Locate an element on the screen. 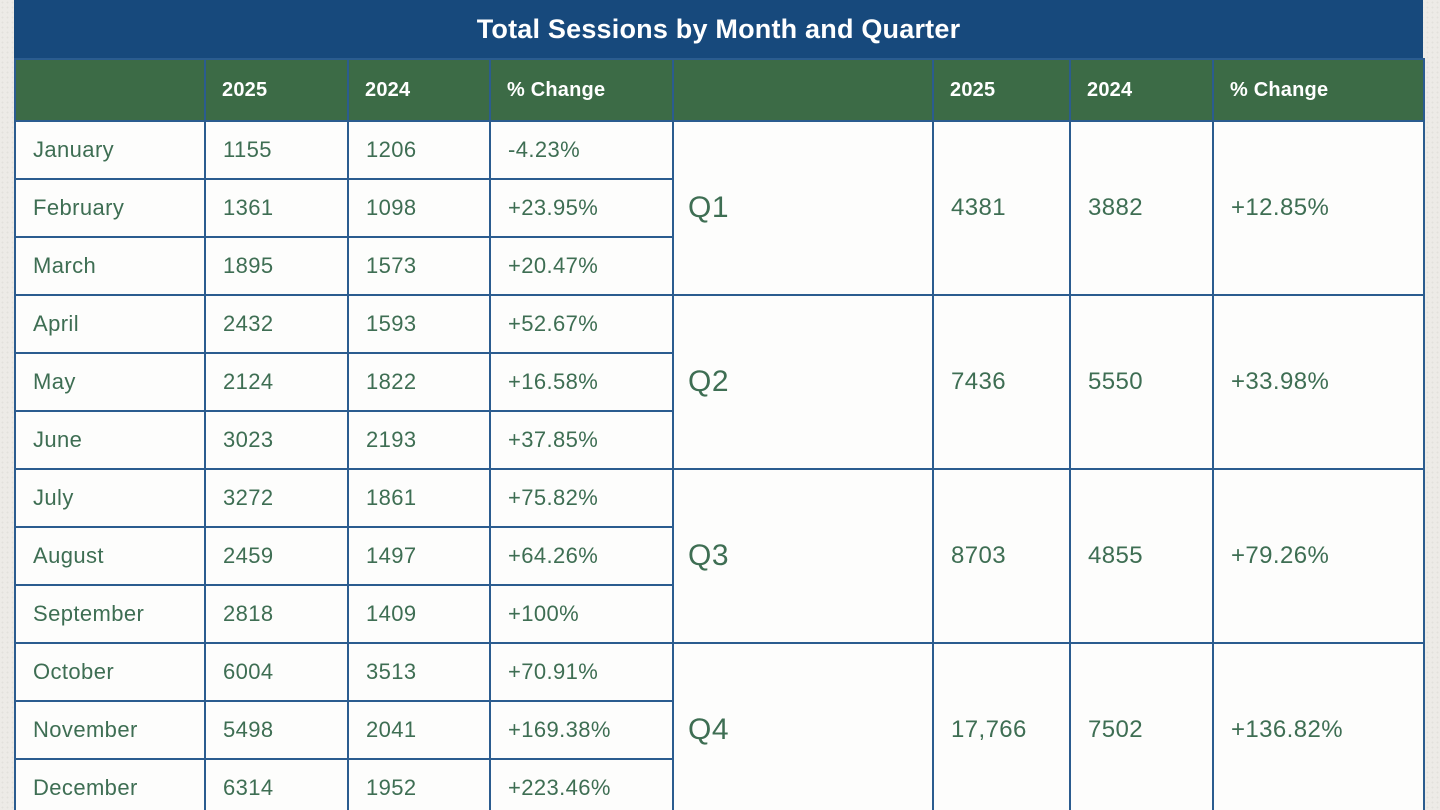 Image resolution: width=1440 pixels, height=810 pixels. header-row: 2025 2024 % Change 2025 2024 % Change is located at coordinates (719, 90).